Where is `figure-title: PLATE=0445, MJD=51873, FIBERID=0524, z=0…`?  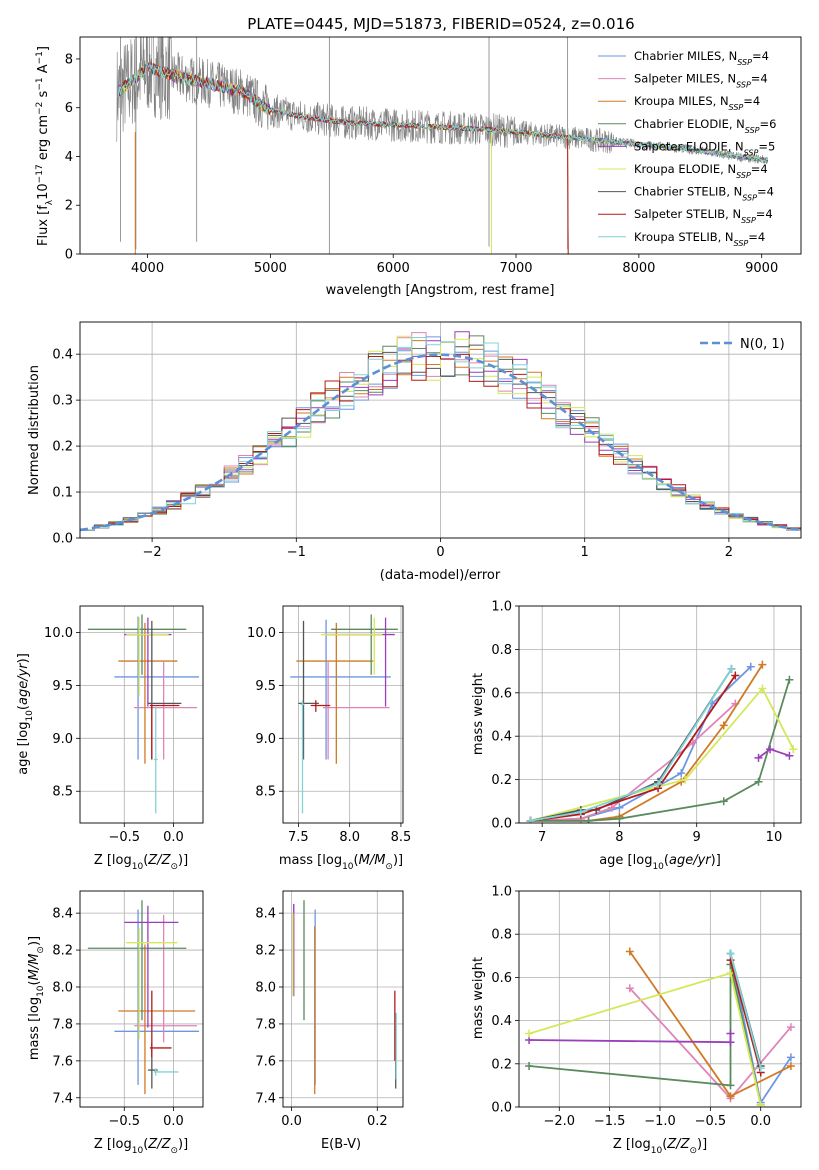
figure-title: PLATE=0445, MJD=51873, FIBERID=0524, z=0… is located at coordinates (440, 24).